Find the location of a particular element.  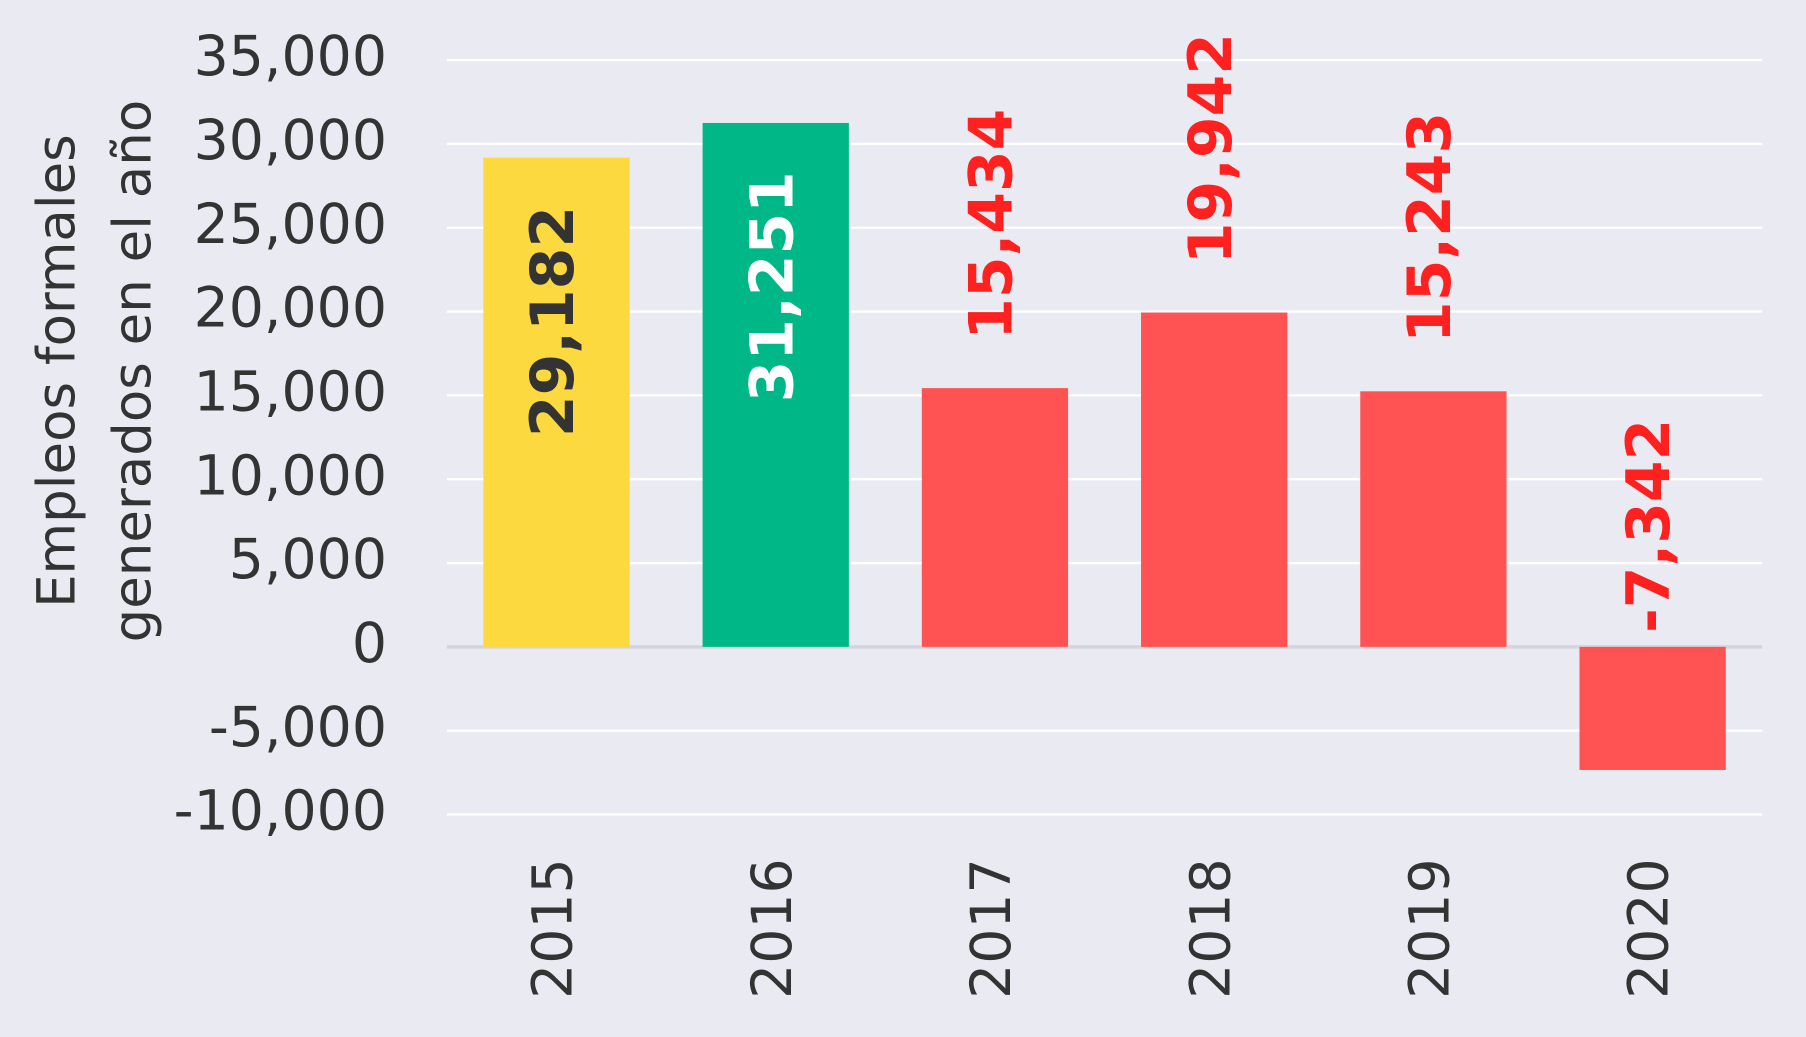

y-tick-label: 10,000 is located at coordinates (290, 476).